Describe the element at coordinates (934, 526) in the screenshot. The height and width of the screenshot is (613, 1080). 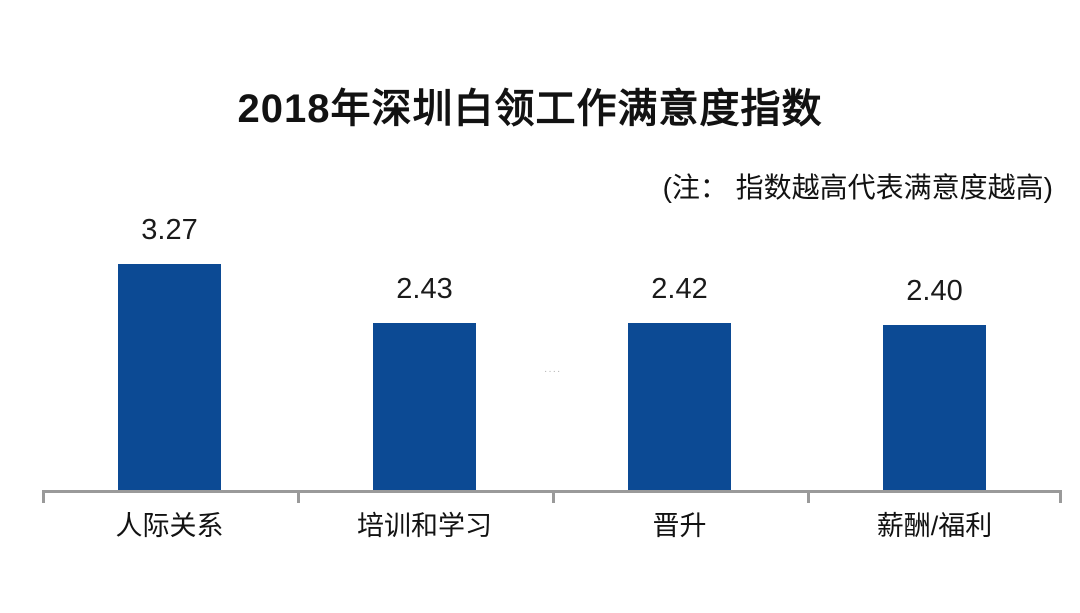
I see `category-label: 薪酬/福利` at that location.